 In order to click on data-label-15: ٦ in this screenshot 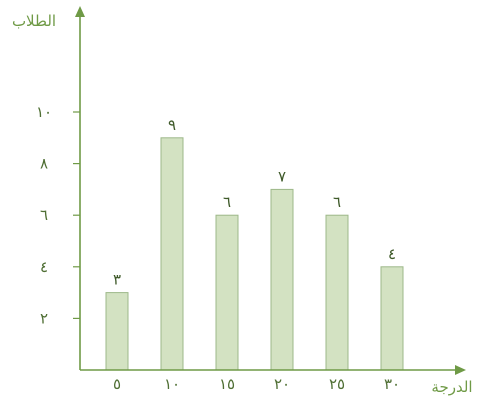, I will do `click(227, 202)`.